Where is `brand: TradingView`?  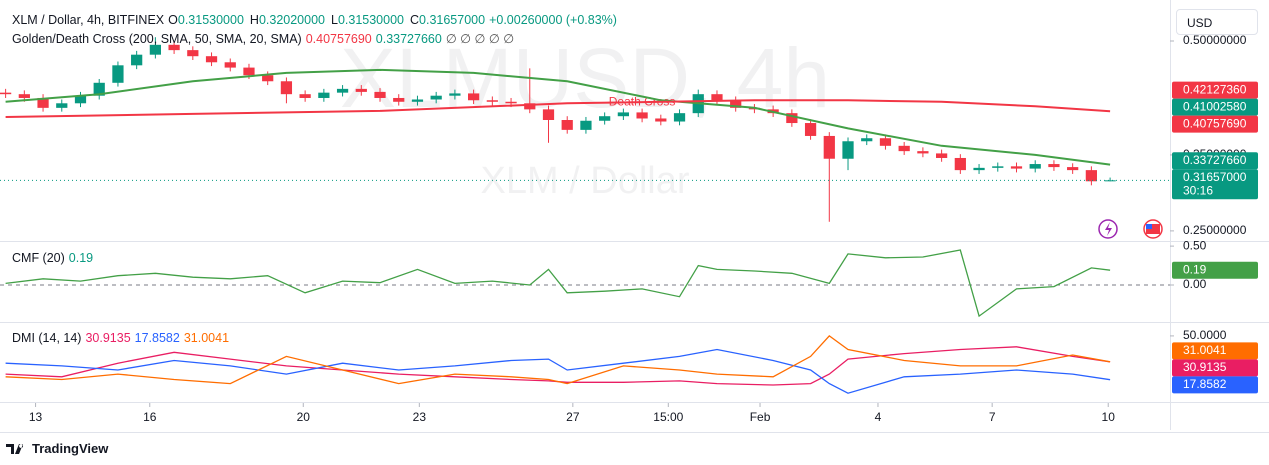 brand: TradingView is located at coordinates (57, 448).